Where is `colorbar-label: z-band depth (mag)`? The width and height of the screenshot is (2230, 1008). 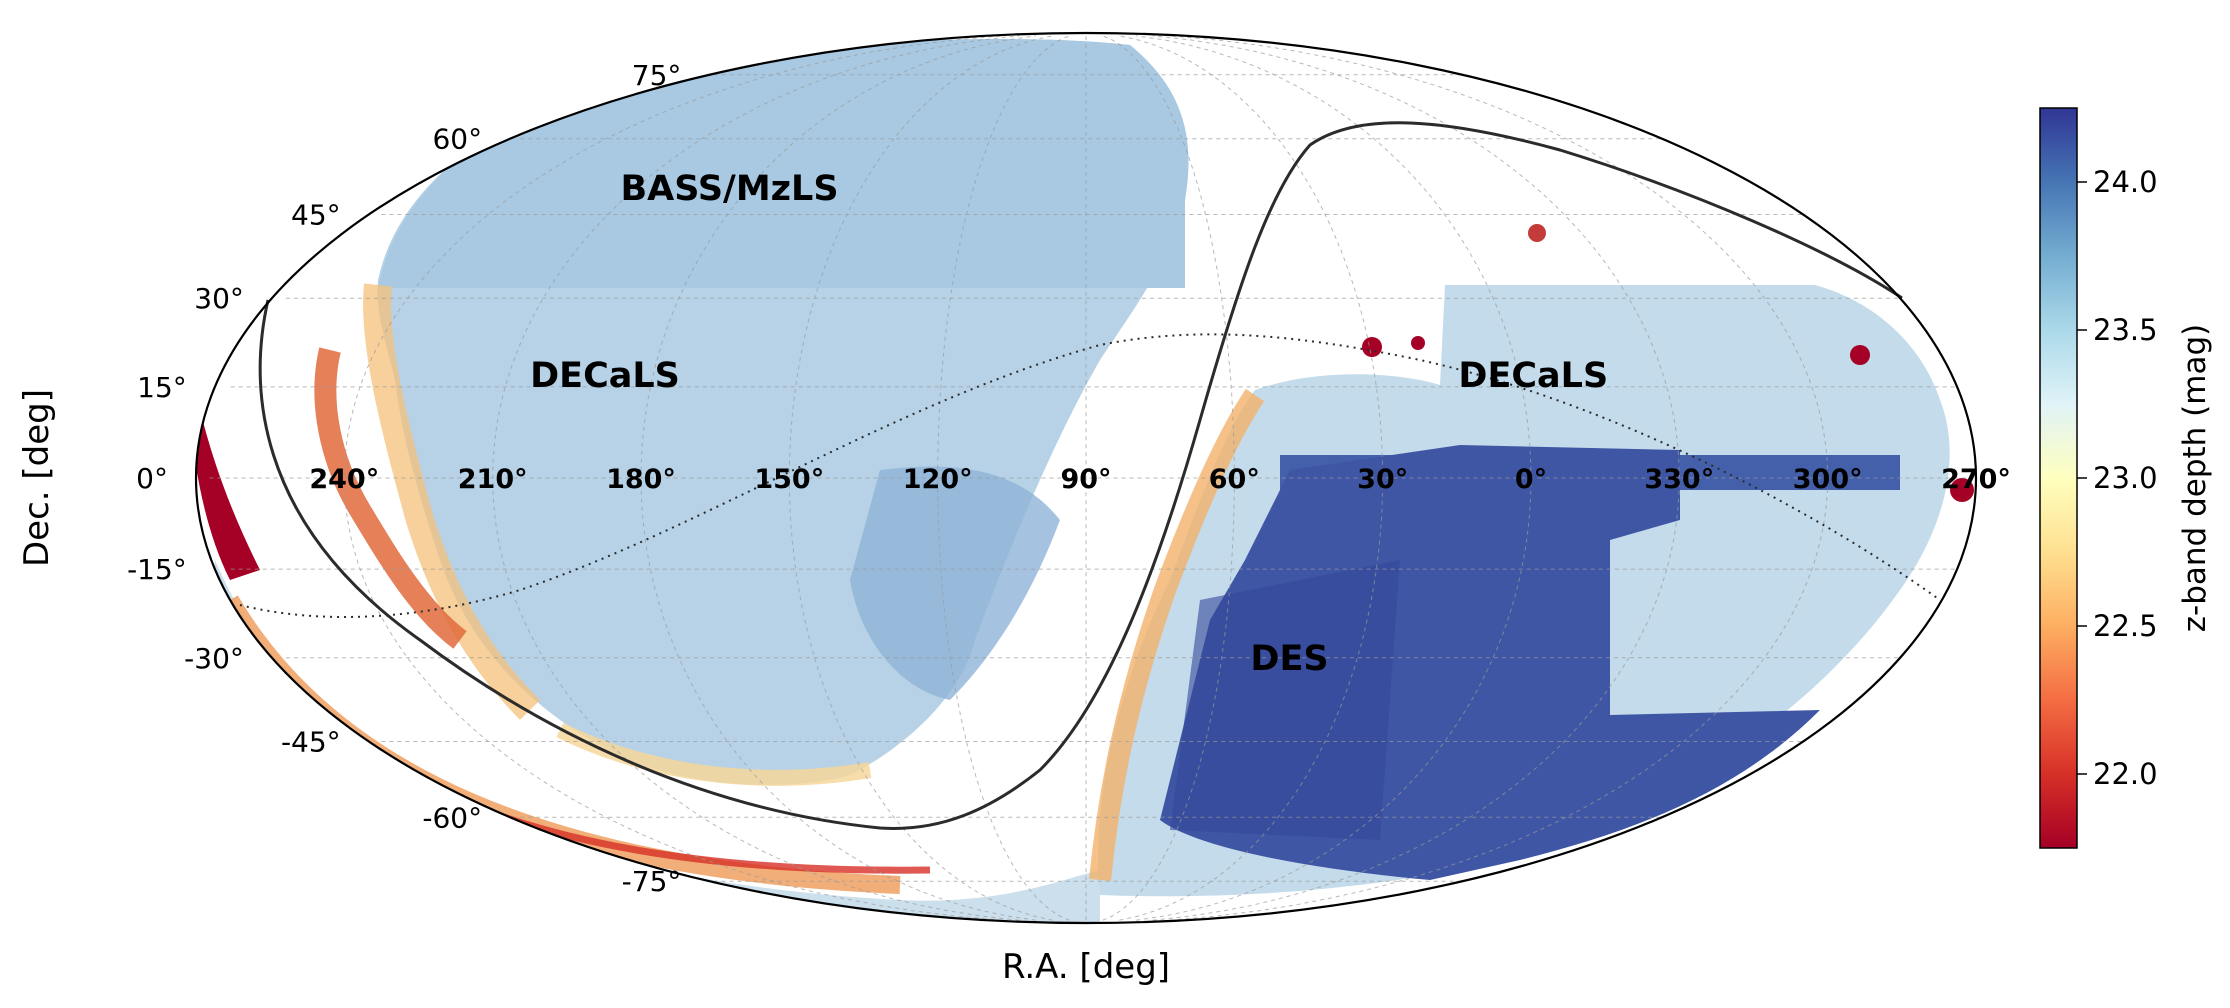
colorbar-label: z-band depth (mag) is located at coordinates (2195, 478).